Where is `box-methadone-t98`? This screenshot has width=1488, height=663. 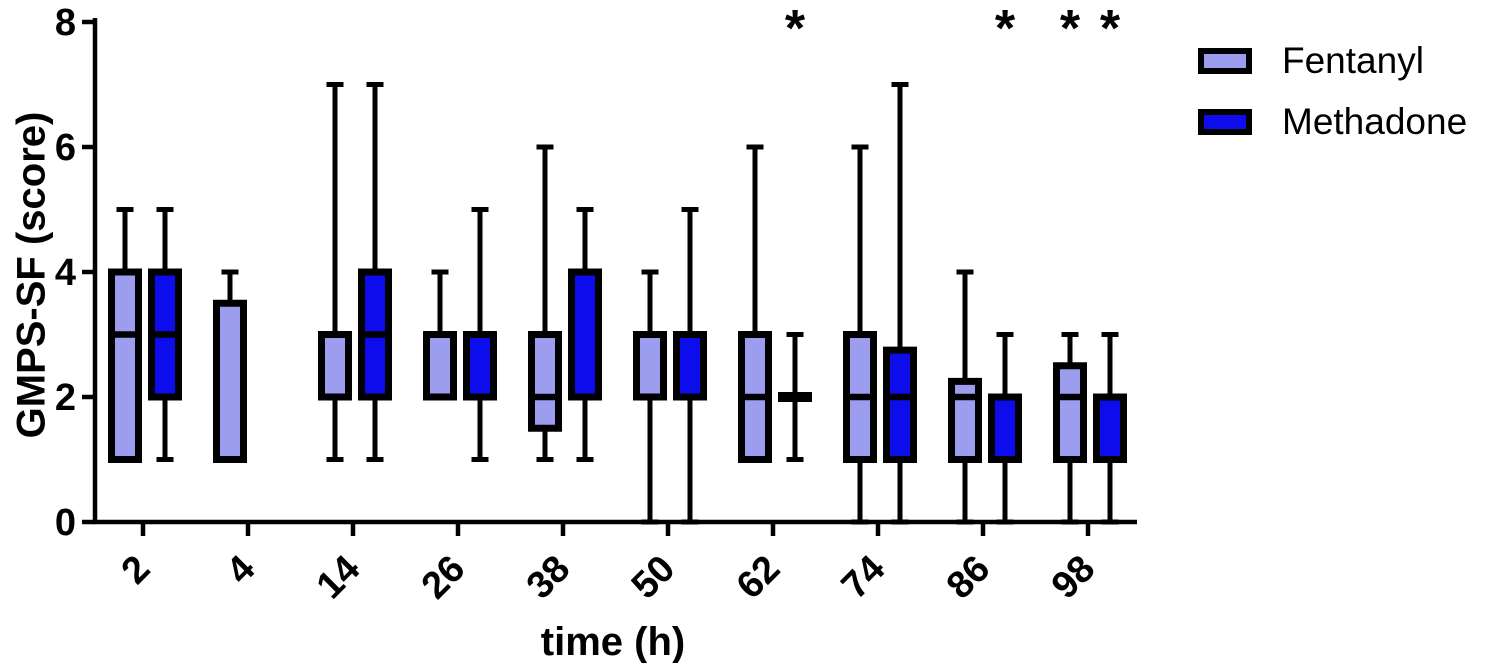
box-methadone-t98 is located at coordinates (1110, 428).